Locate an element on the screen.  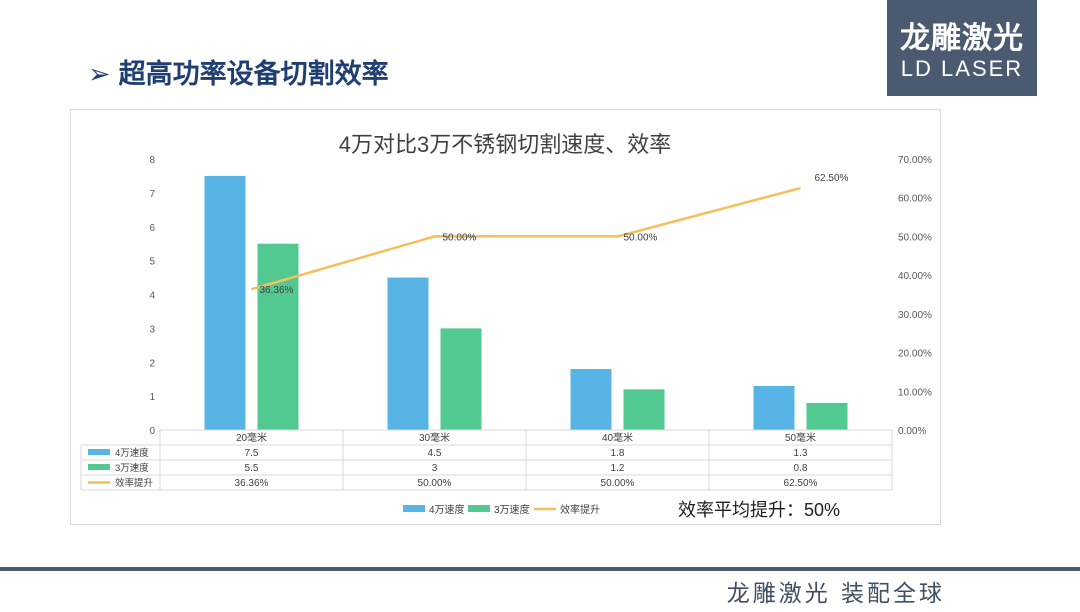
logo-cn-text: 龙雕激光 is located at coordinates (962, 38).